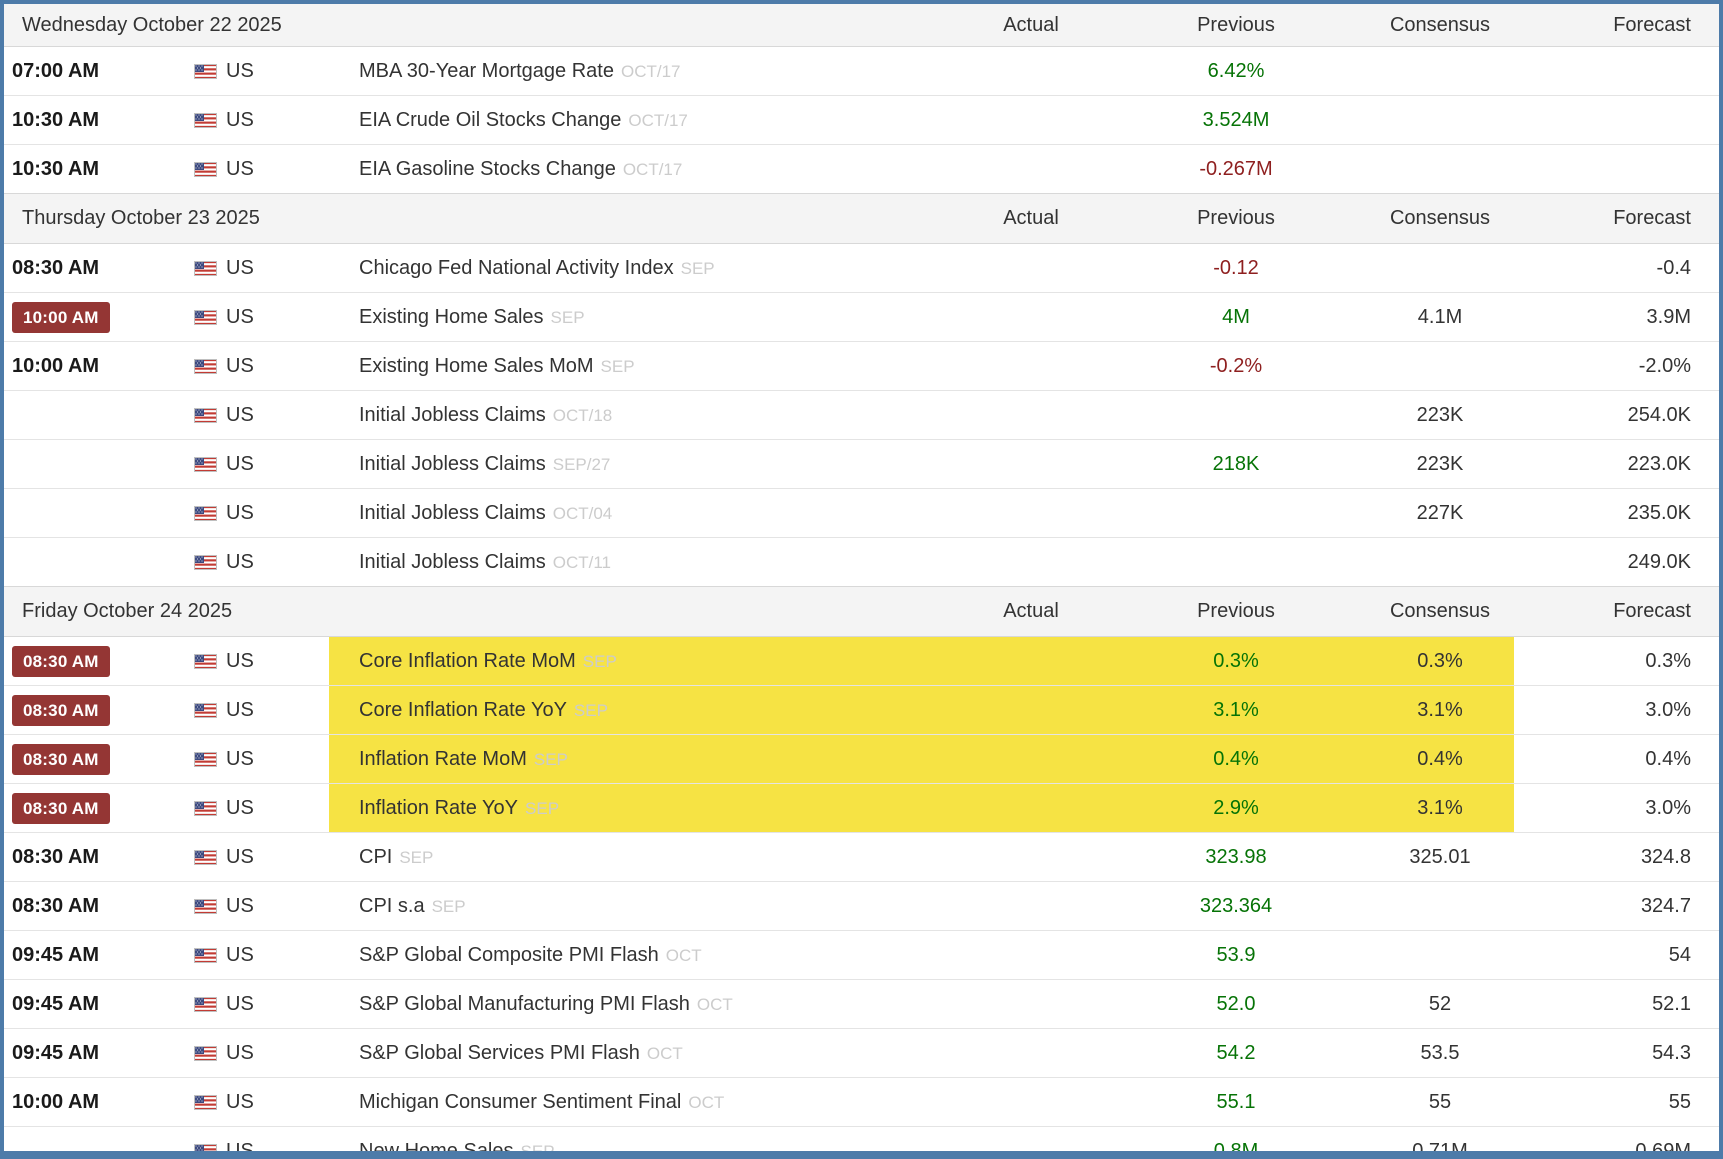  I want to click on forecast-value: 254.0K, so click(1616, 415).